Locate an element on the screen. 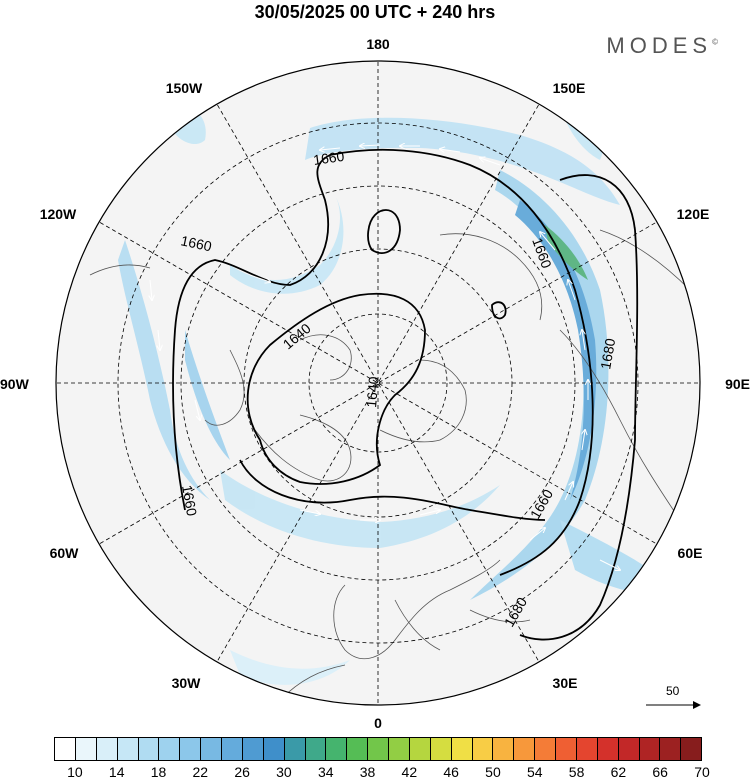 The height and width of the screenshot is (782, 750). lon-label-150w: 150W is located at coordinates (184, 88).